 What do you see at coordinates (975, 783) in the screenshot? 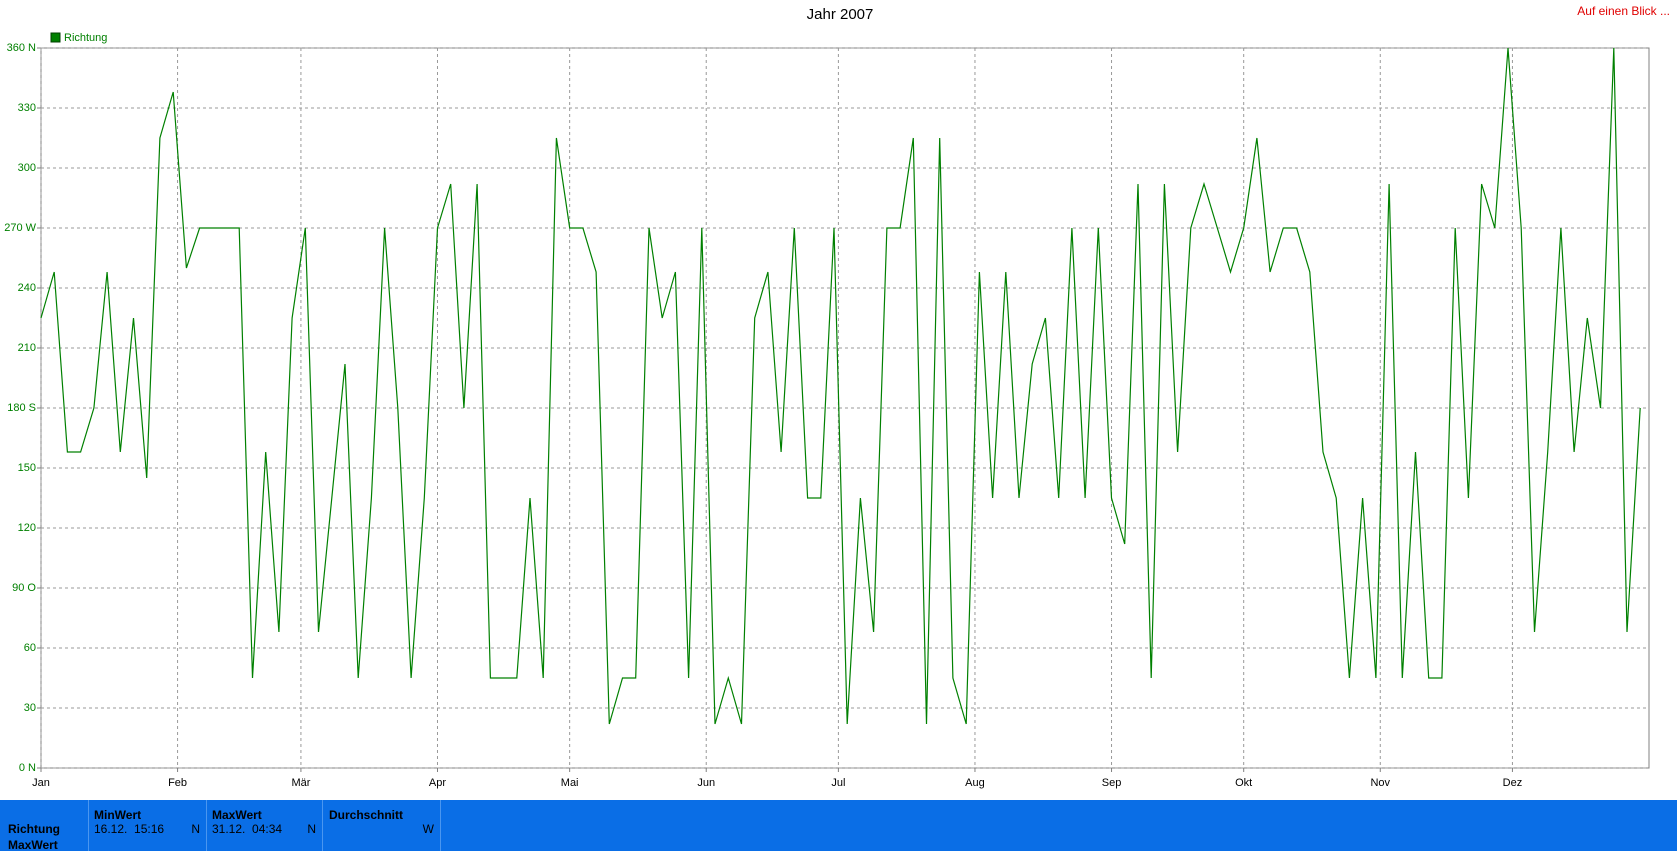
I see `x-tick-label: Aug` at bounding box center [975, 783].